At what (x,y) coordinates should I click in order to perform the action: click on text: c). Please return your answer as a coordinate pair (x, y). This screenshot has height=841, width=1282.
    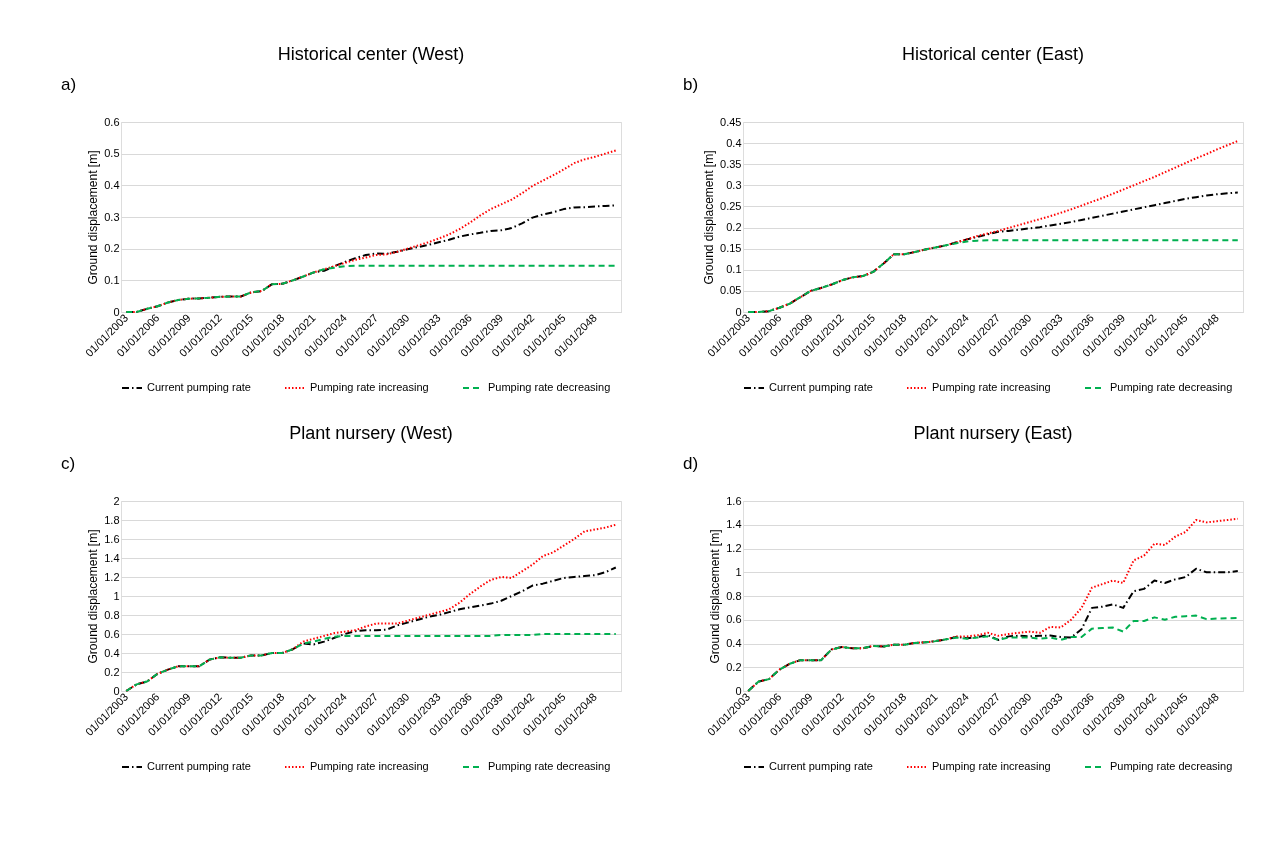
    Looking at the image, I should click on (68, 463).